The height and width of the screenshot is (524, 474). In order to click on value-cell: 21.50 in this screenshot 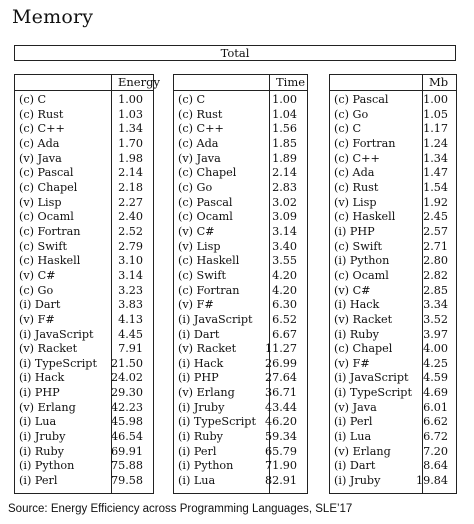, I will do `click(126, 363)`.